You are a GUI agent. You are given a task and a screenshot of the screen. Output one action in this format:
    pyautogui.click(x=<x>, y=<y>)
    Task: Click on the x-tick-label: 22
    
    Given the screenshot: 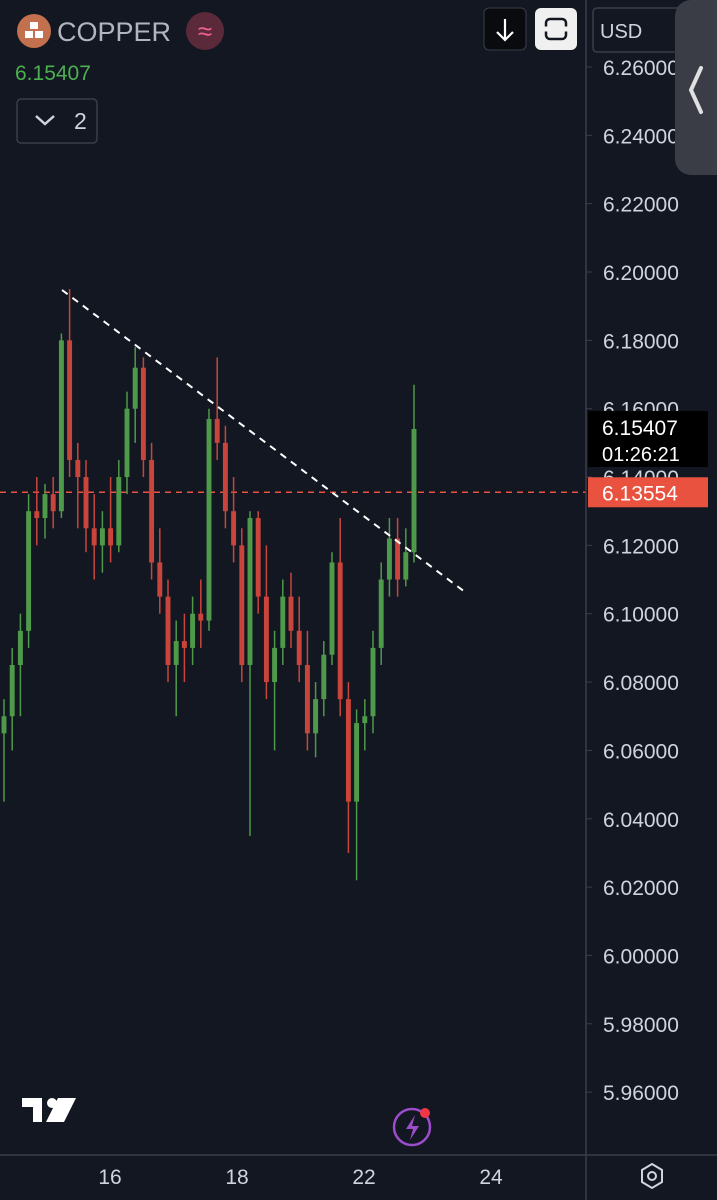 What is the action you would take?
    pyautogui.click(x=363, y=1177)
    